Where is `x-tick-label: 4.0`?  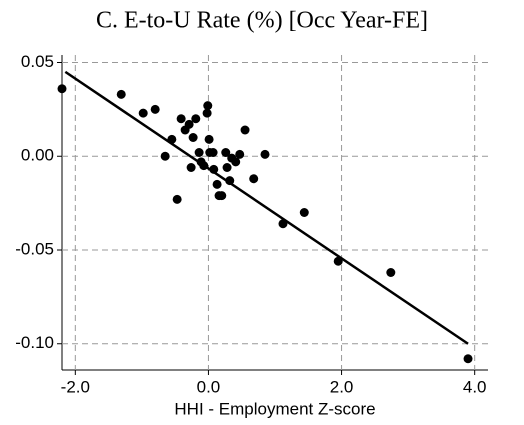 x-tick-label: 4.0 is located at coordinates (475, 386).